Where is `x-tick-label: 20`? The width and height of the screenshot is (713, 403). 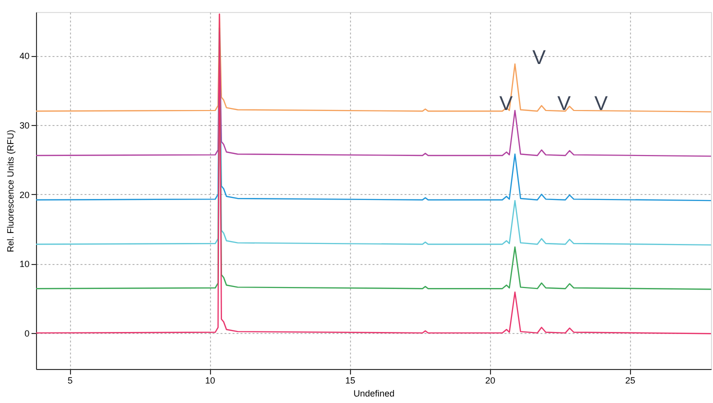
x-tick-label: 20 is located at coordinates (490, 381).